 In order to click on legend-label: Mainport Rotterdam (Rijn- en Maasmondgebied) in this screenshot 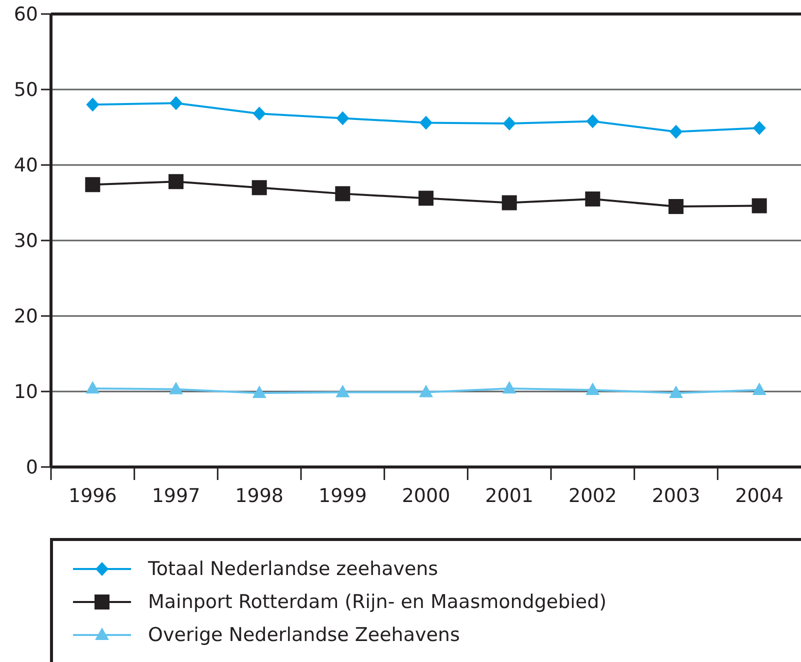, I will do `click(377, 601)`.